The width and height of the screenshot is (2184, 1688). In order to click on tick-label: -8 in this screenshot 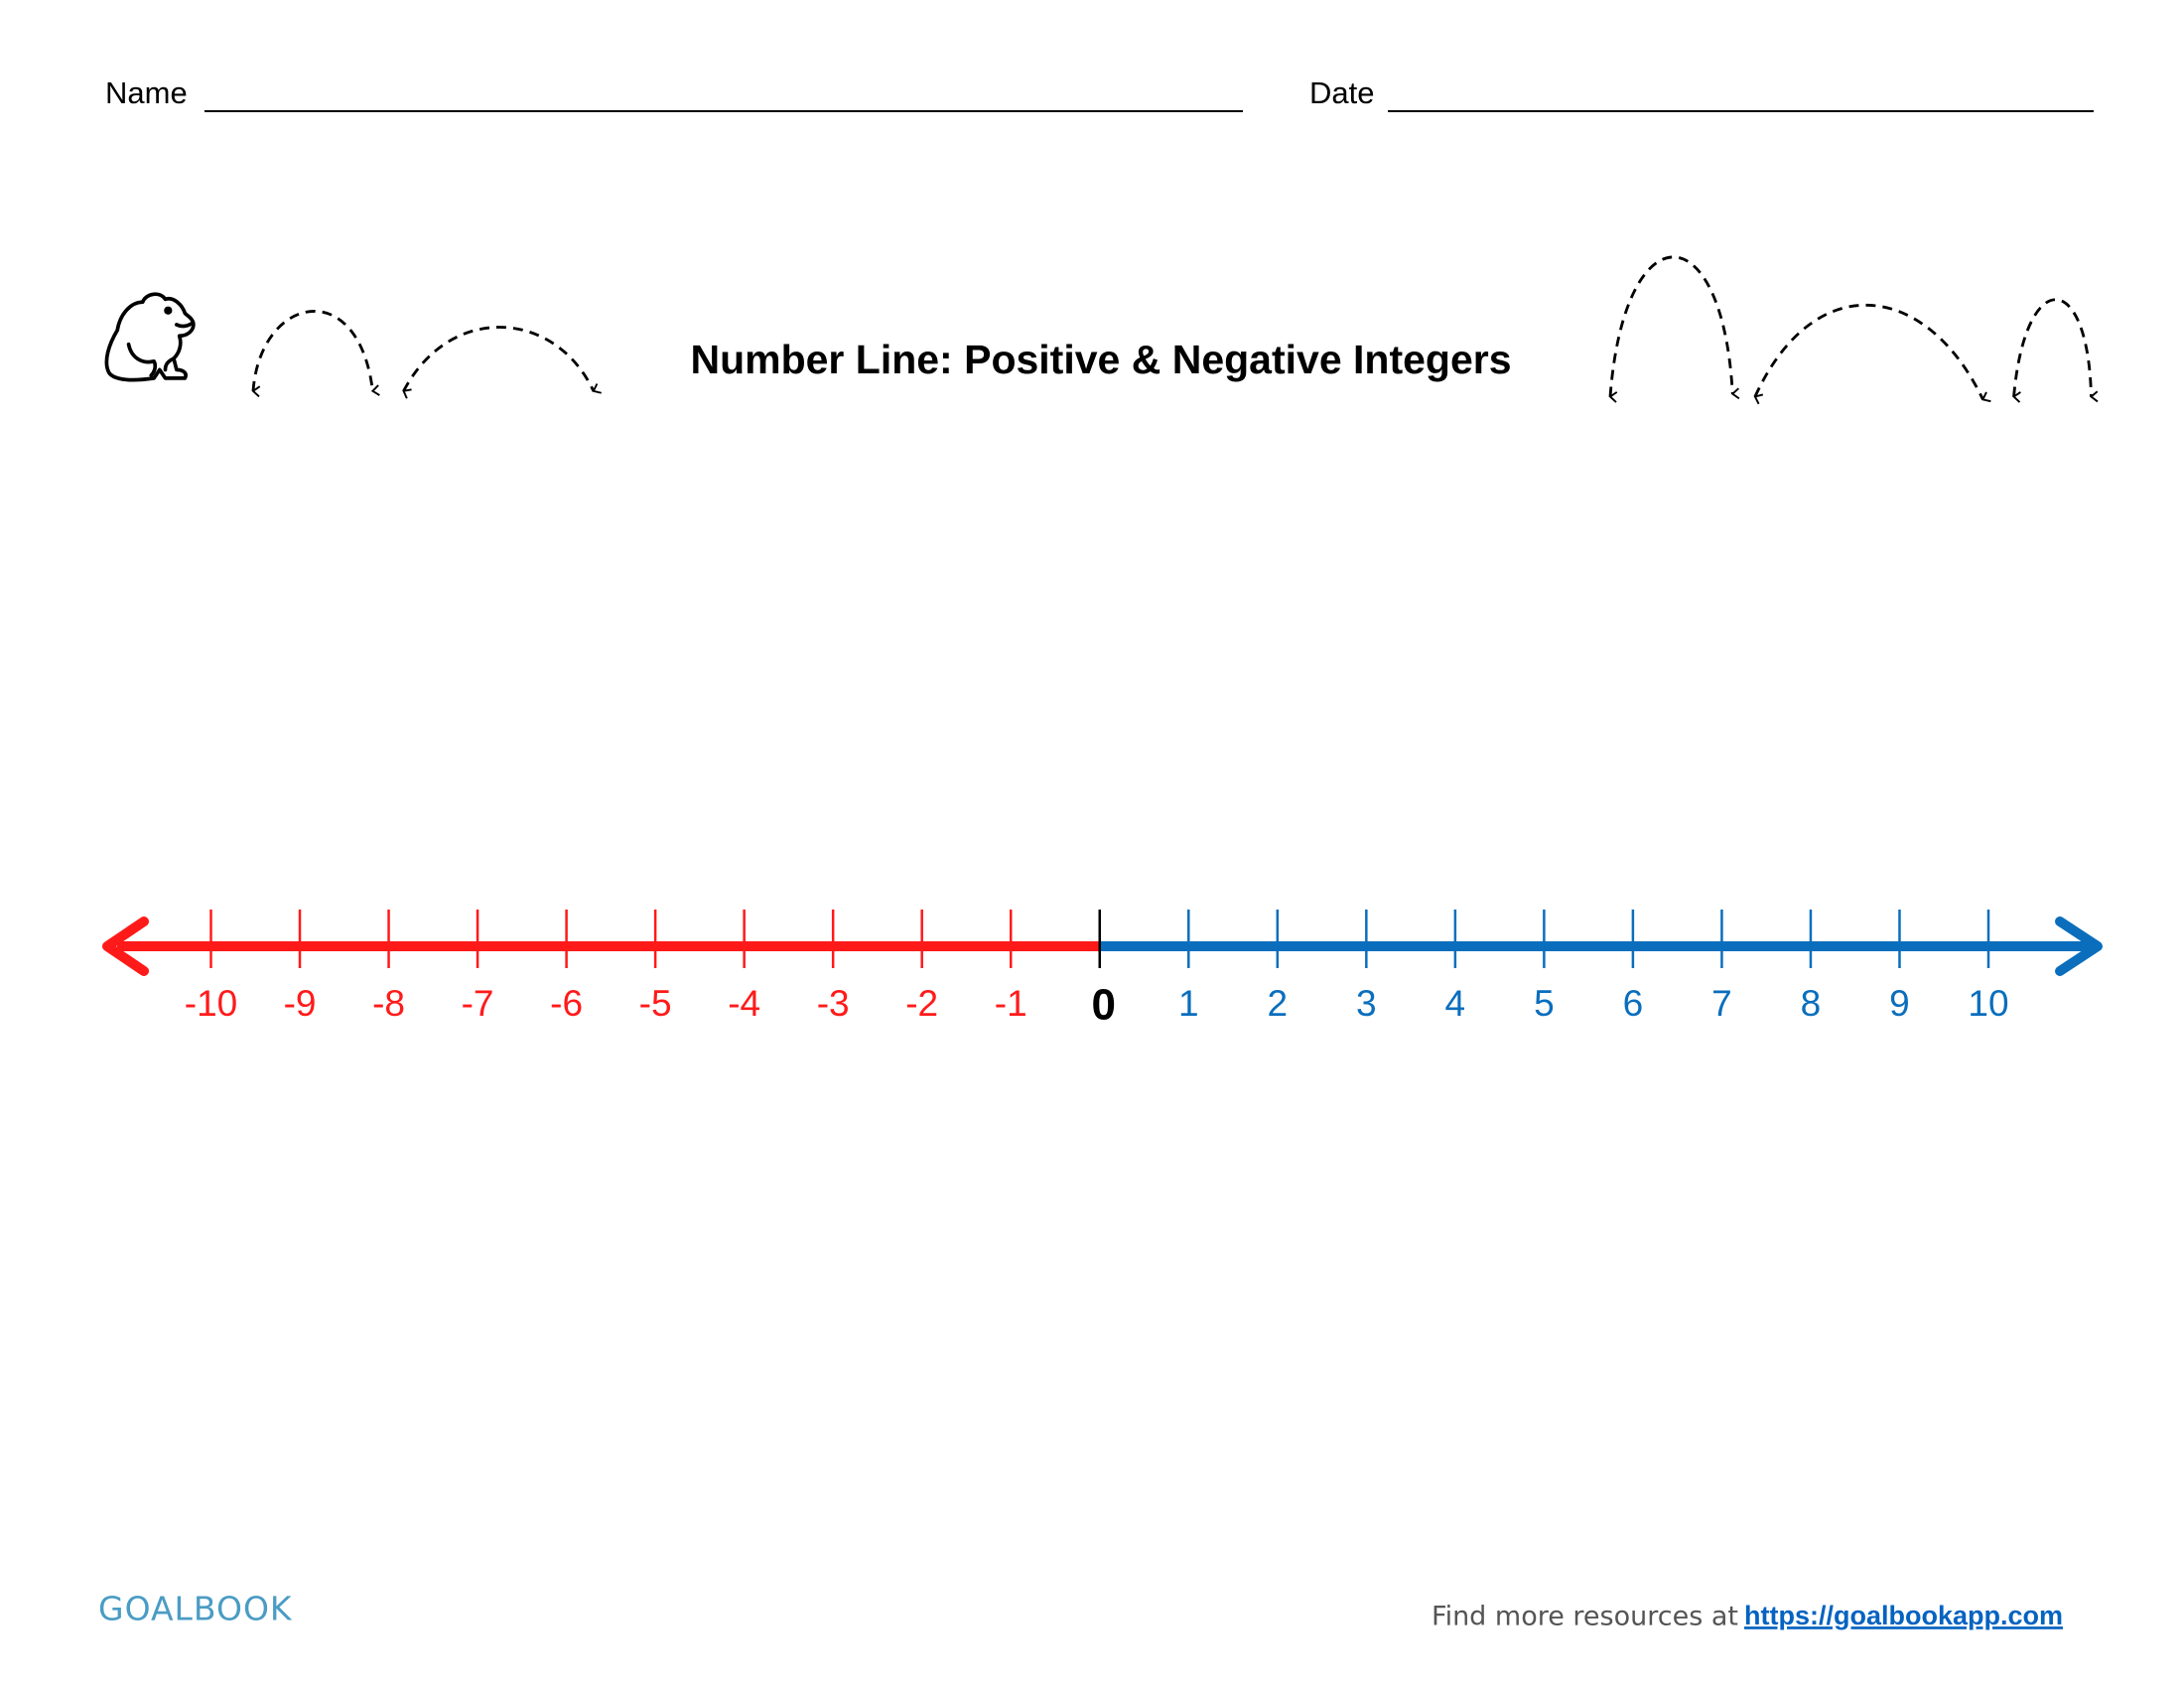, I will do `click(388, 1003)`.